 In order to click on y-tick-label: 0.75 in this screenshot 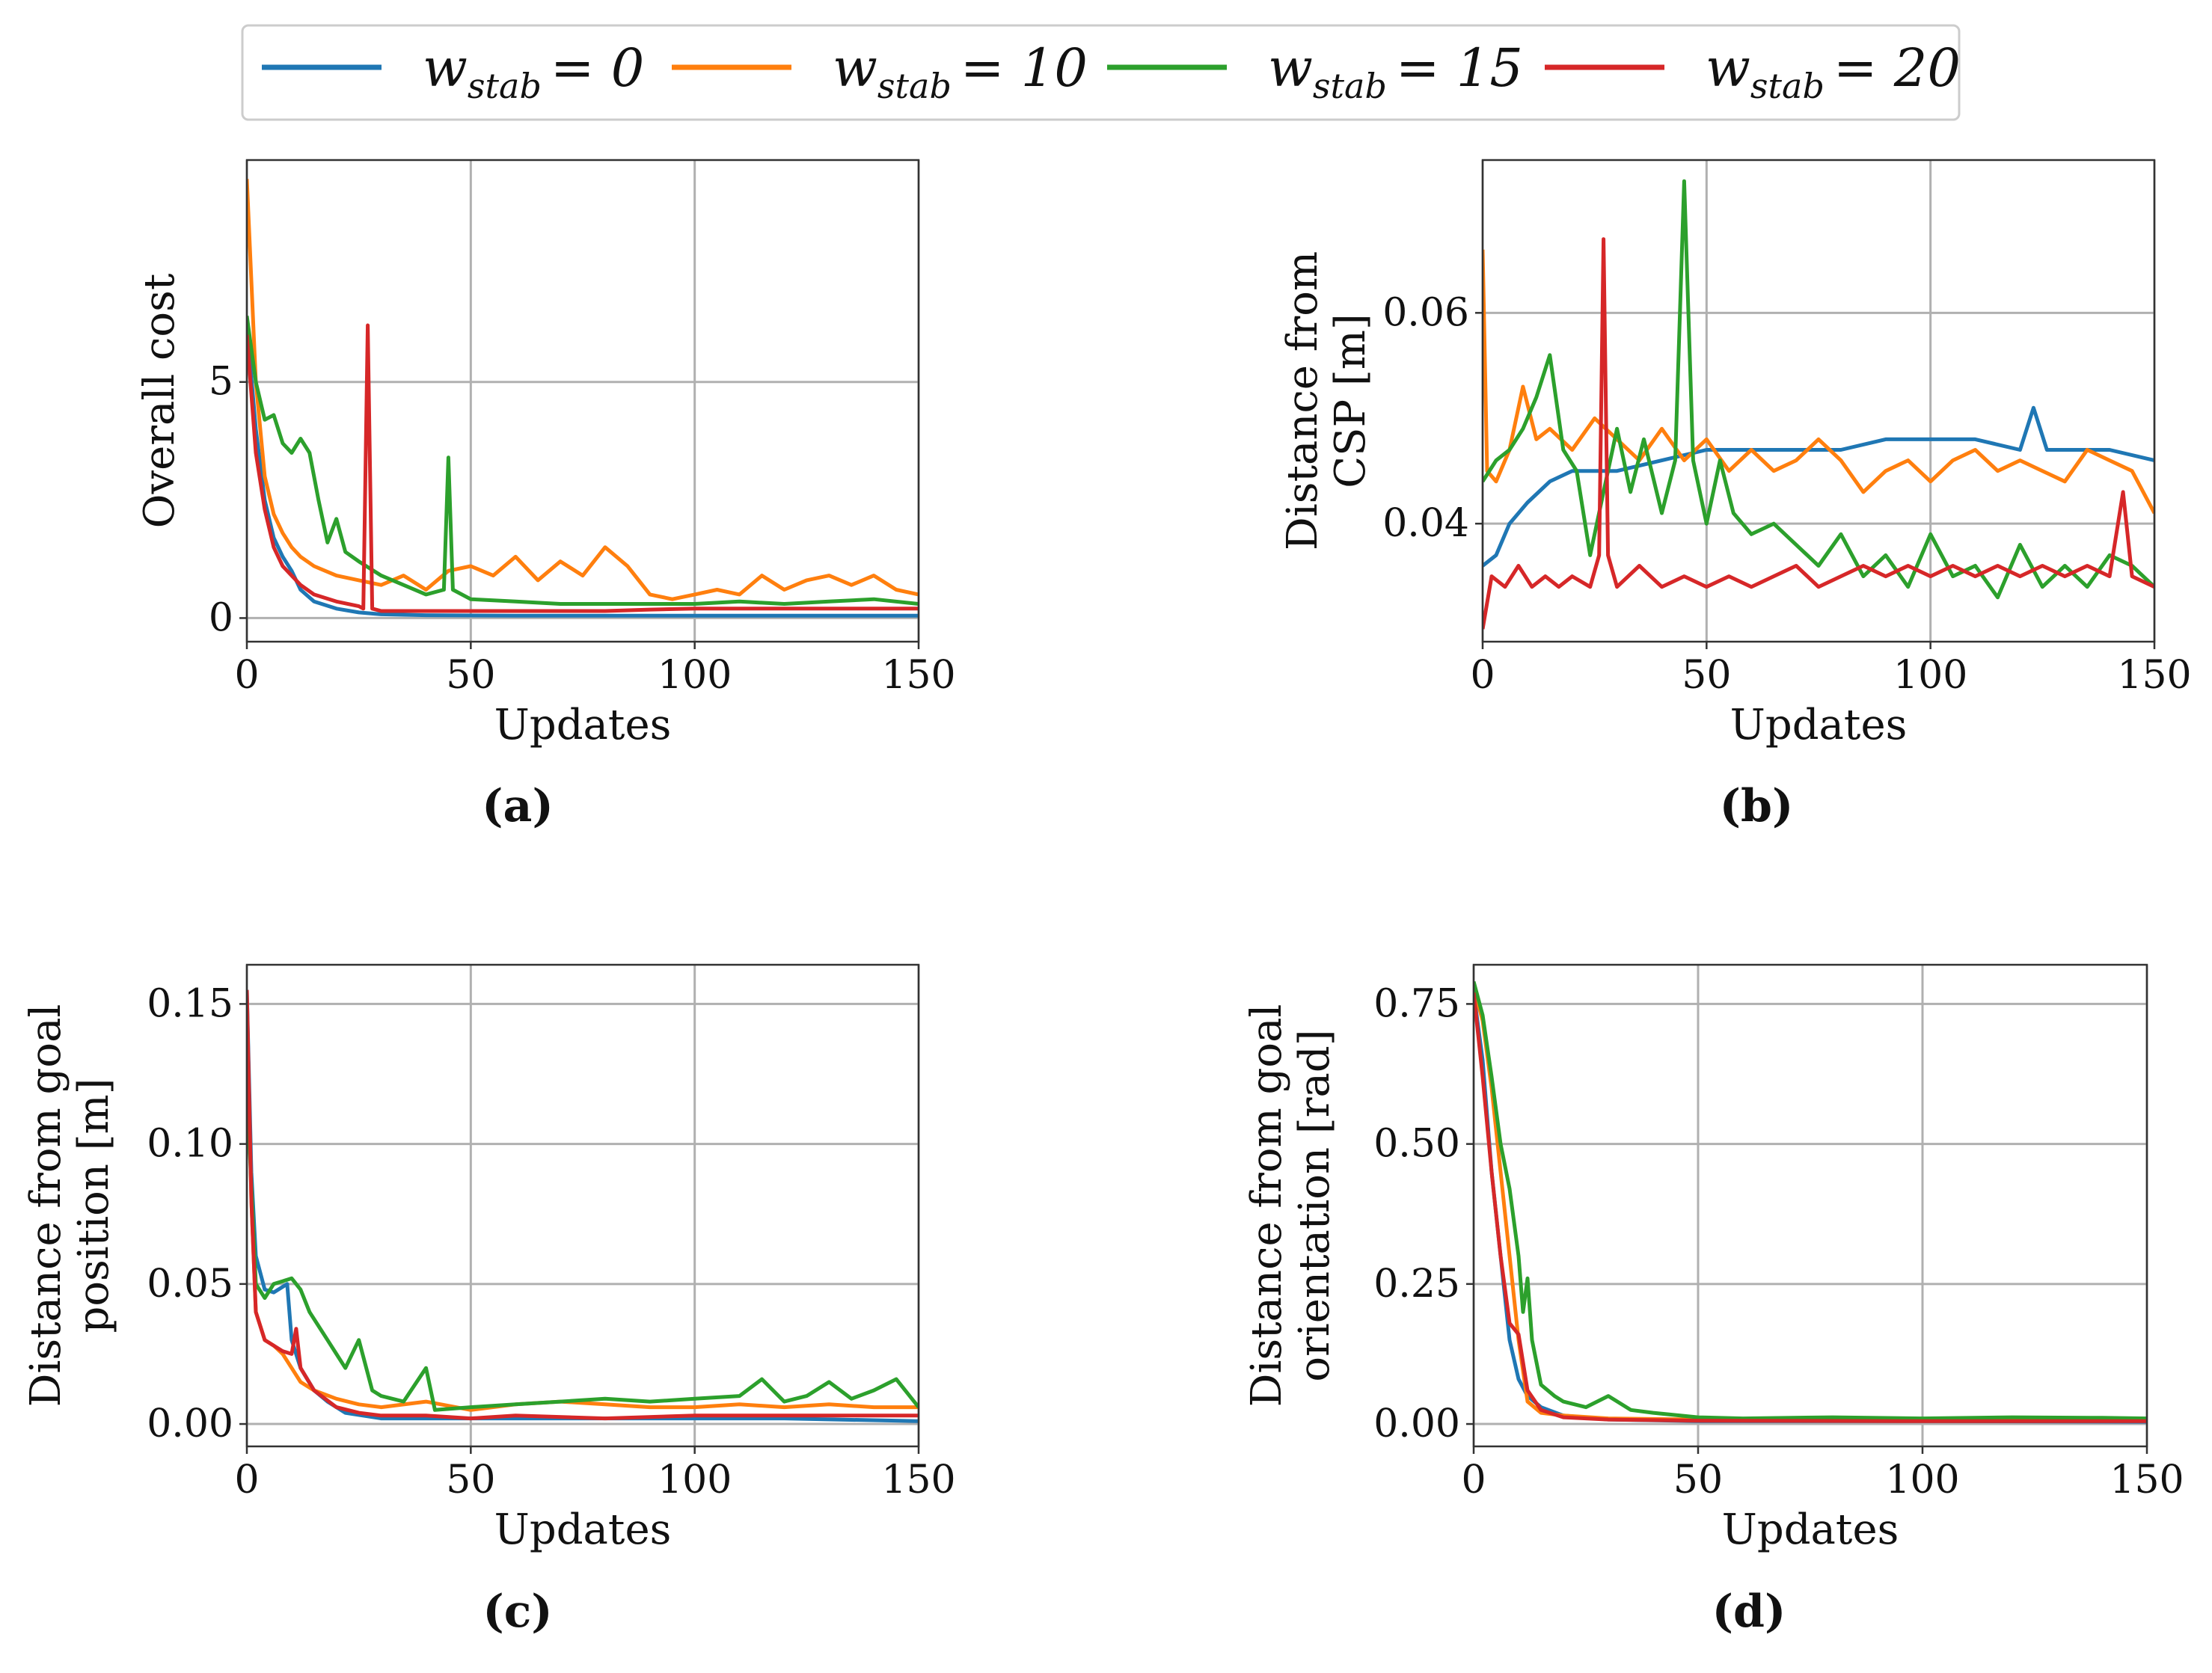, I will do `click(1416, 1003)`.